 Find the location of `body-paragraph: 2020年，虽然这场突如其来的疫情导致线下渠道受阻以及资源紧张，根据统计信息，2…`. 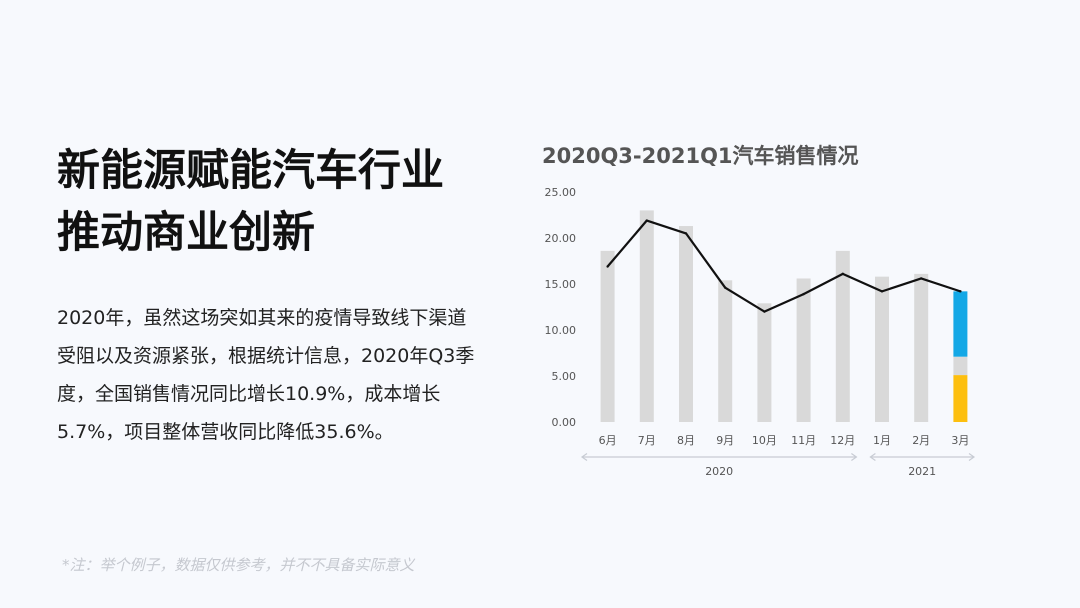

body-paragraph: 2020年，虽然这场突如其来的疫情导致线下渠道受阻以及资源紧张，根据统计信息，2… is located at coordinates (266, 375).